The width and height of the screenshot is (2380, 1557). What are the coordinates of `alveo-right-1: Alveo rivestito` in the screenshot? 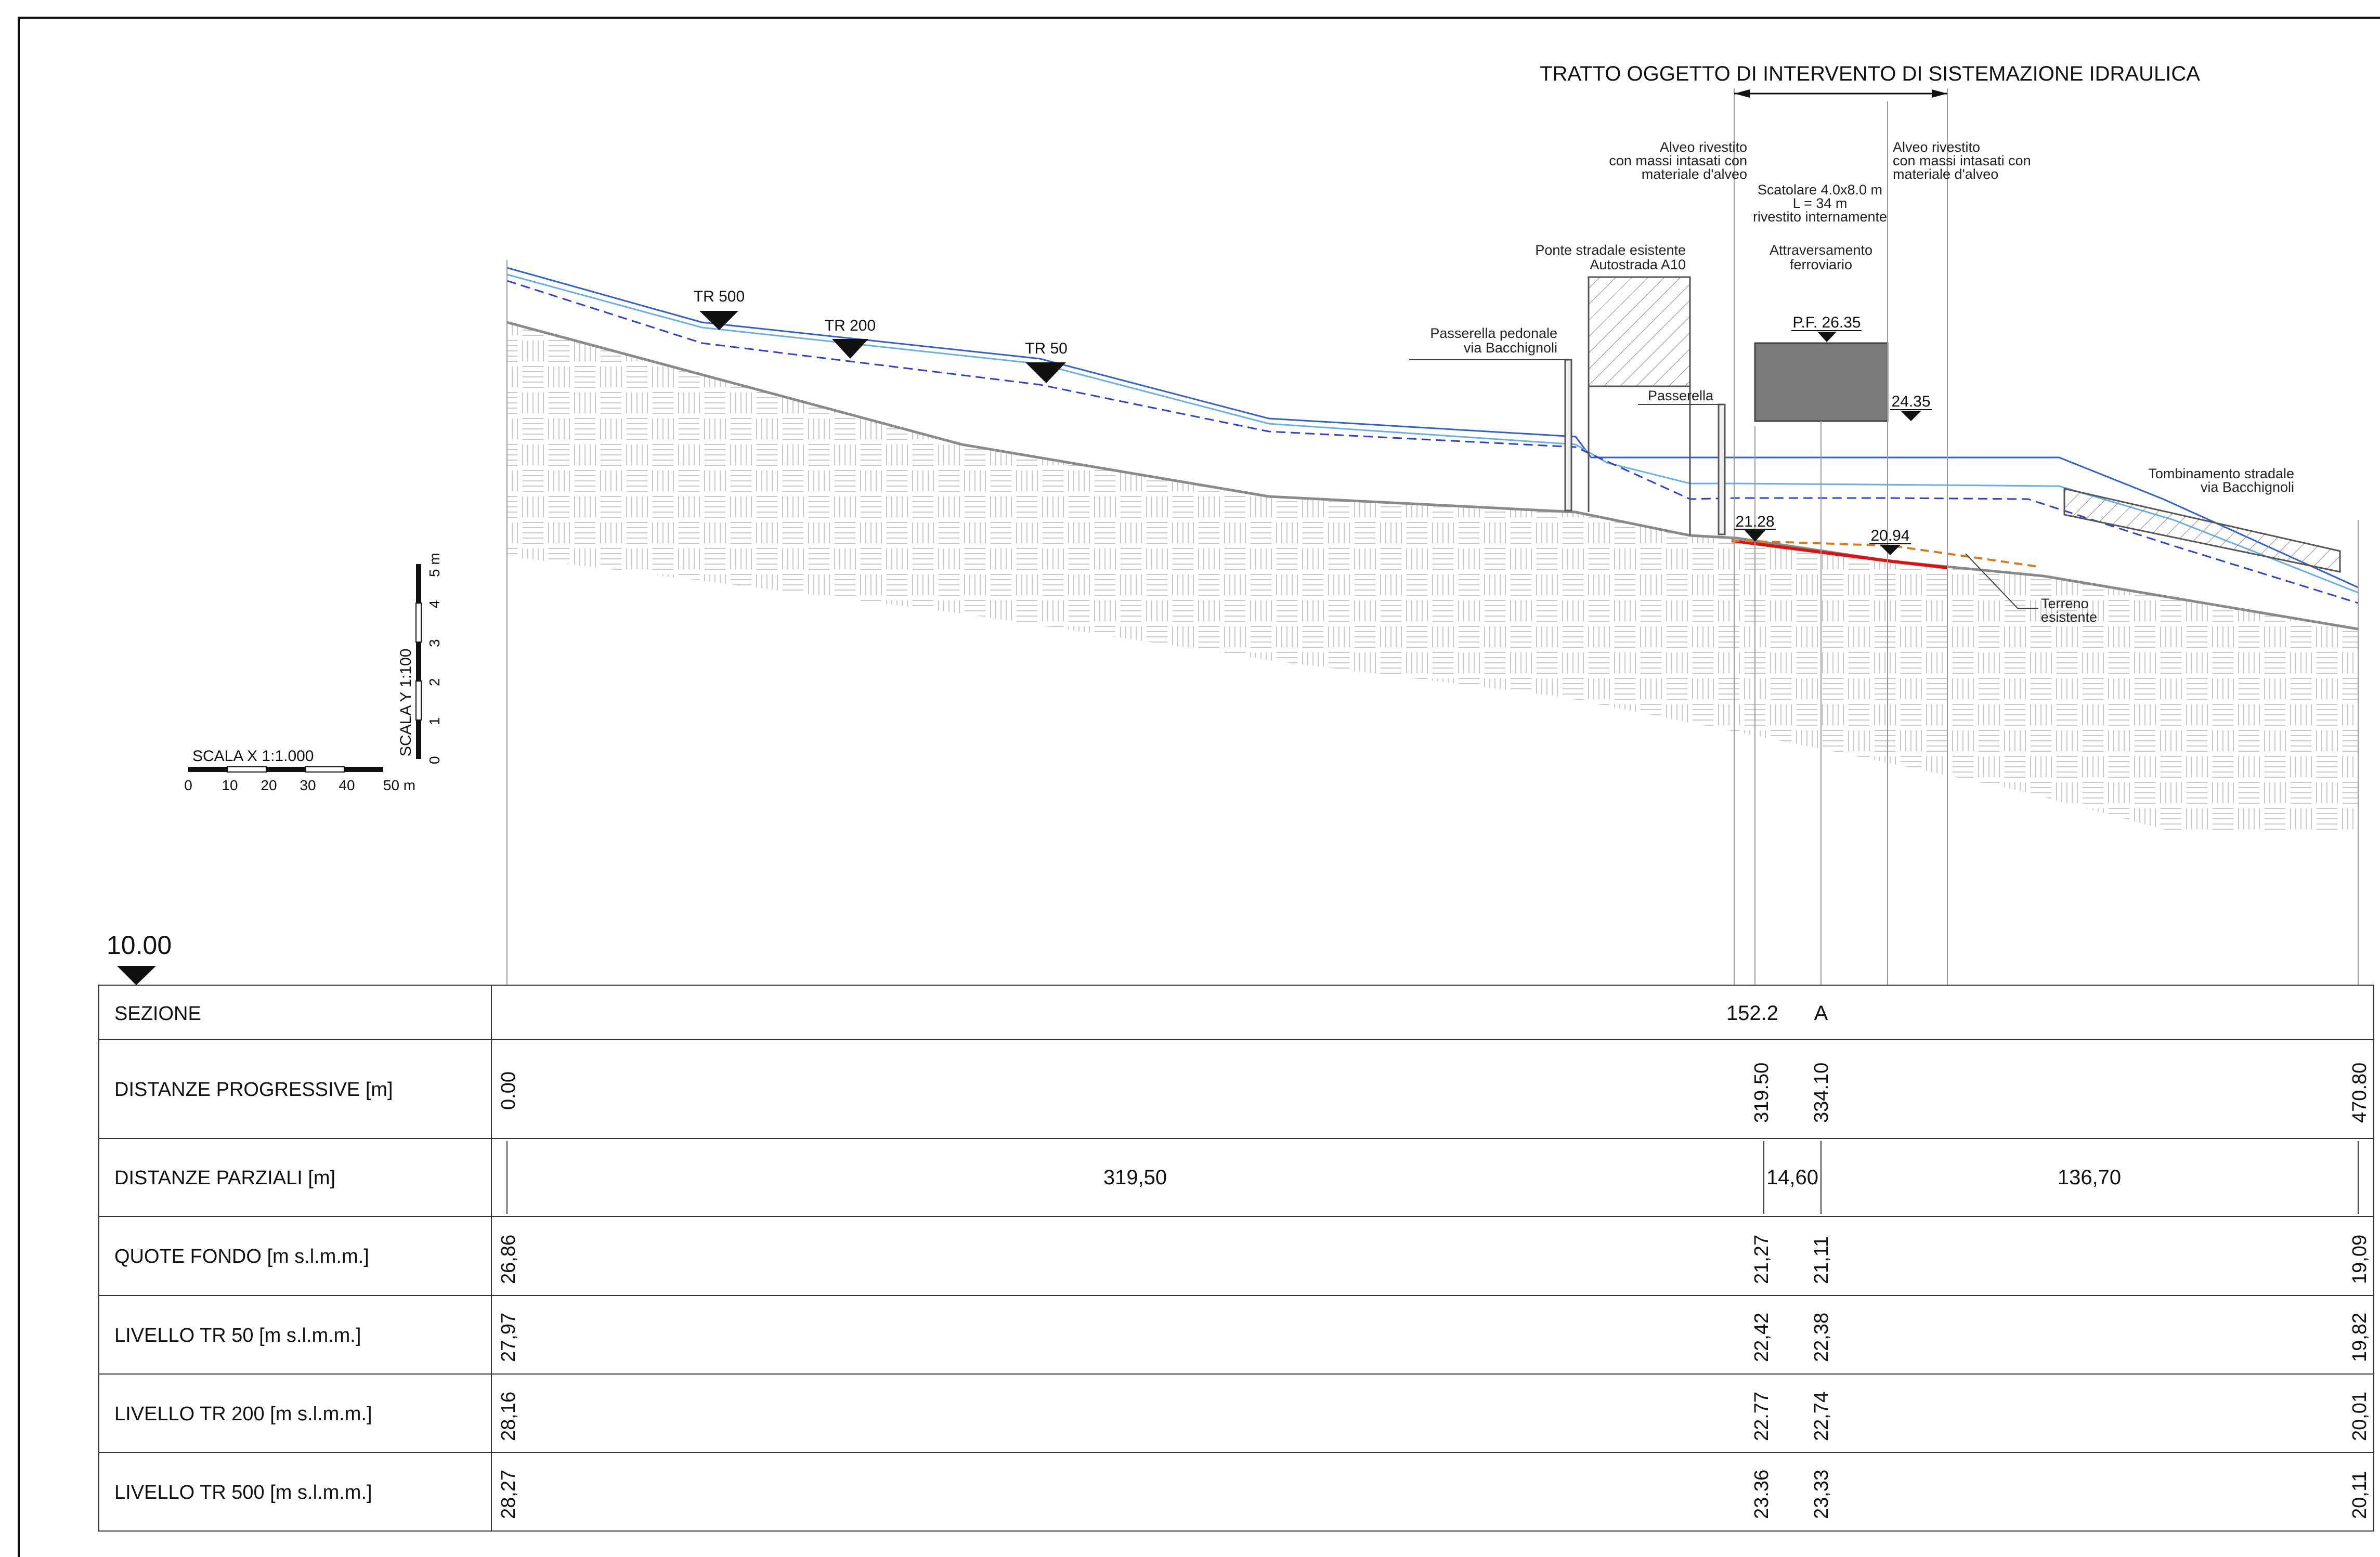 It's located at (1936, 147).